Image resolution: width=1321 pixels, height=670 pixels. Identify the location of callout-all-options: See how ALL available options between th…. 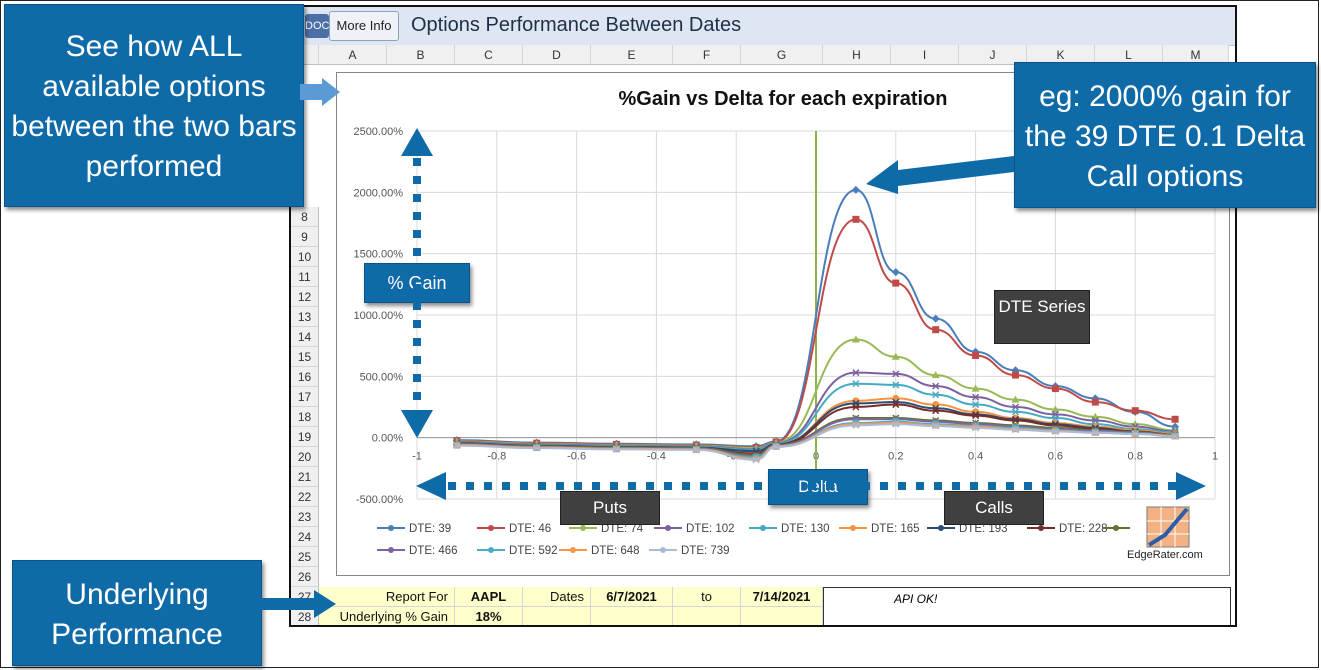
(154, 105).